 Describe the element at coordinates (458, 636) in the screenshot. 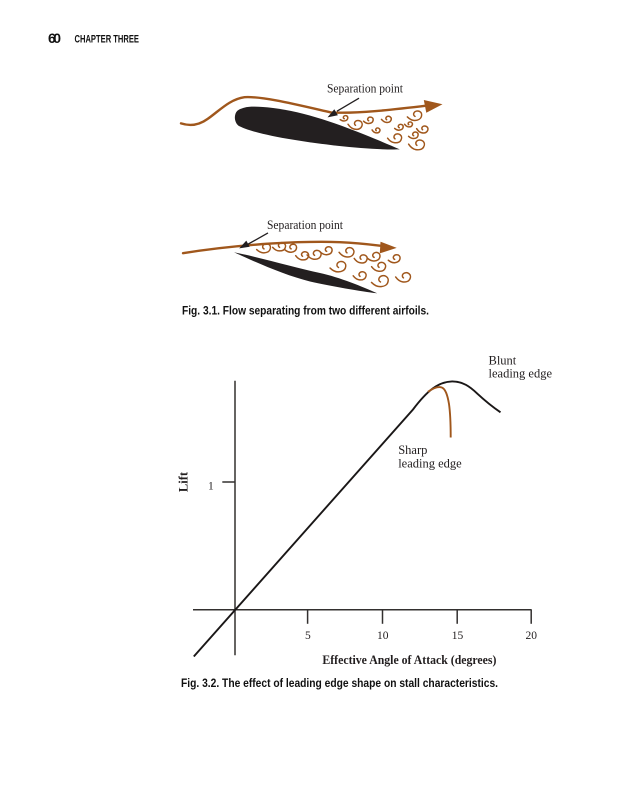

I see `svg-text: 15` at that location.